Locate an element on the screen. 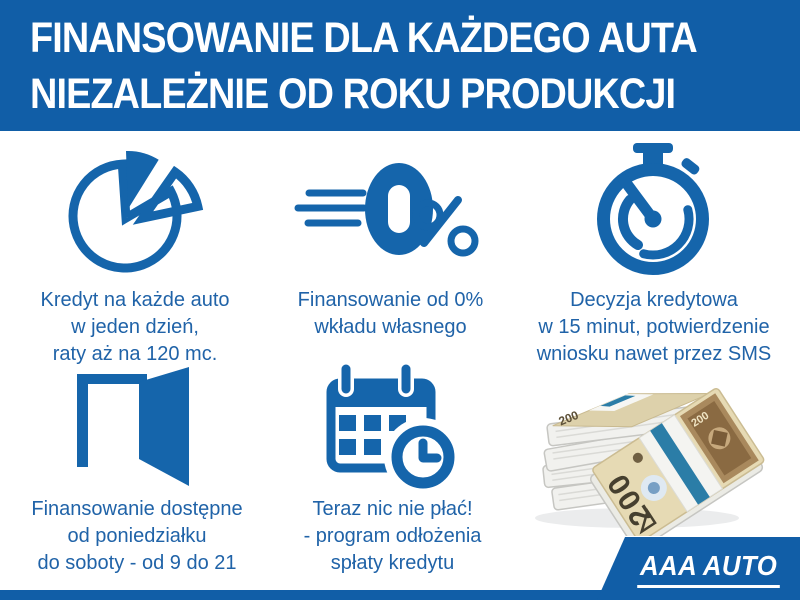  aaa-auto-logo: AAA AUTO is located at coordinates (698, 568).